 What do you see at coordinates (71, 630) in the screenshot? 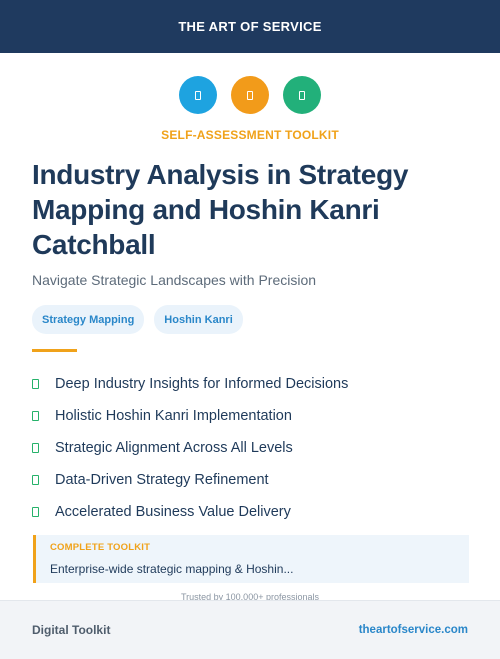
I see `footer-label: Digital Toolkit` at bounding box center [71, 630].